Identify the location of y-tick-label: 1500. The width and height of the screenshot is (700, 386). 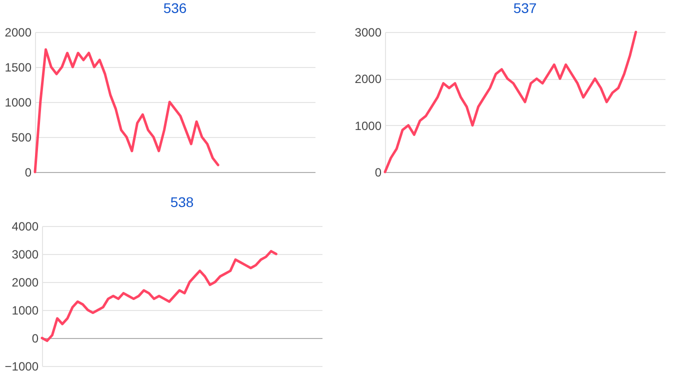
(18, 67).